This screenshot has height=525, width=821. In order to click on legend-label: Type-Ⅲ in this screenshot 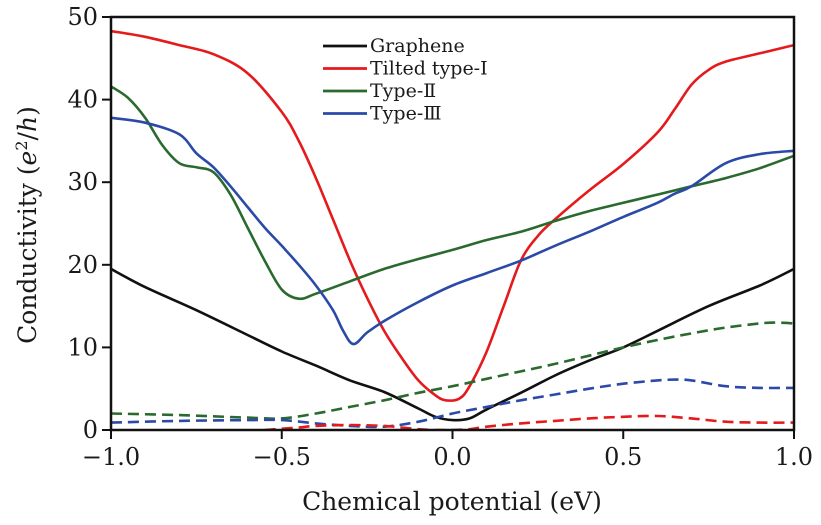, I will do `click(406, 114)`.